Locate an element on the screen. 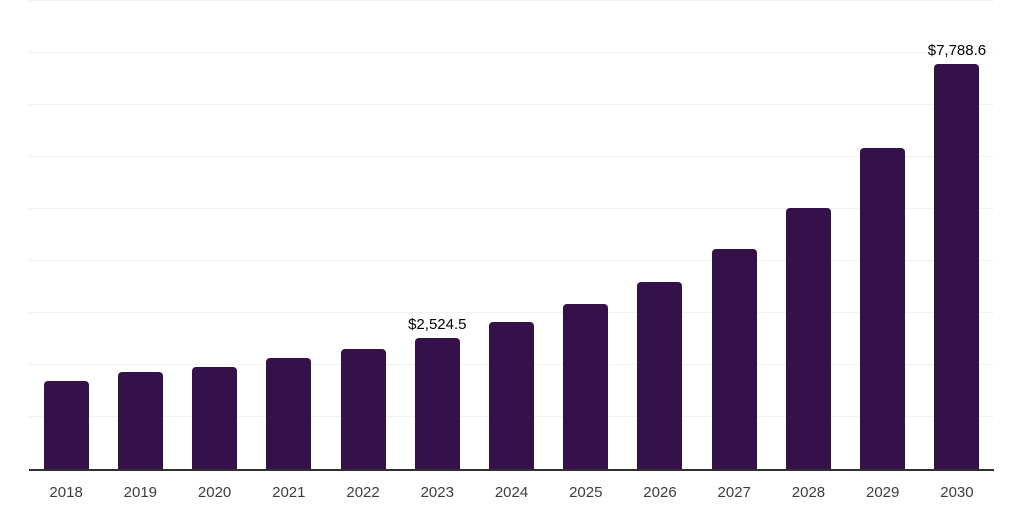 Image resolution: width=1024 pixels, height=512 pixels. bar-column-2021 is located at coordinates (289, 235).